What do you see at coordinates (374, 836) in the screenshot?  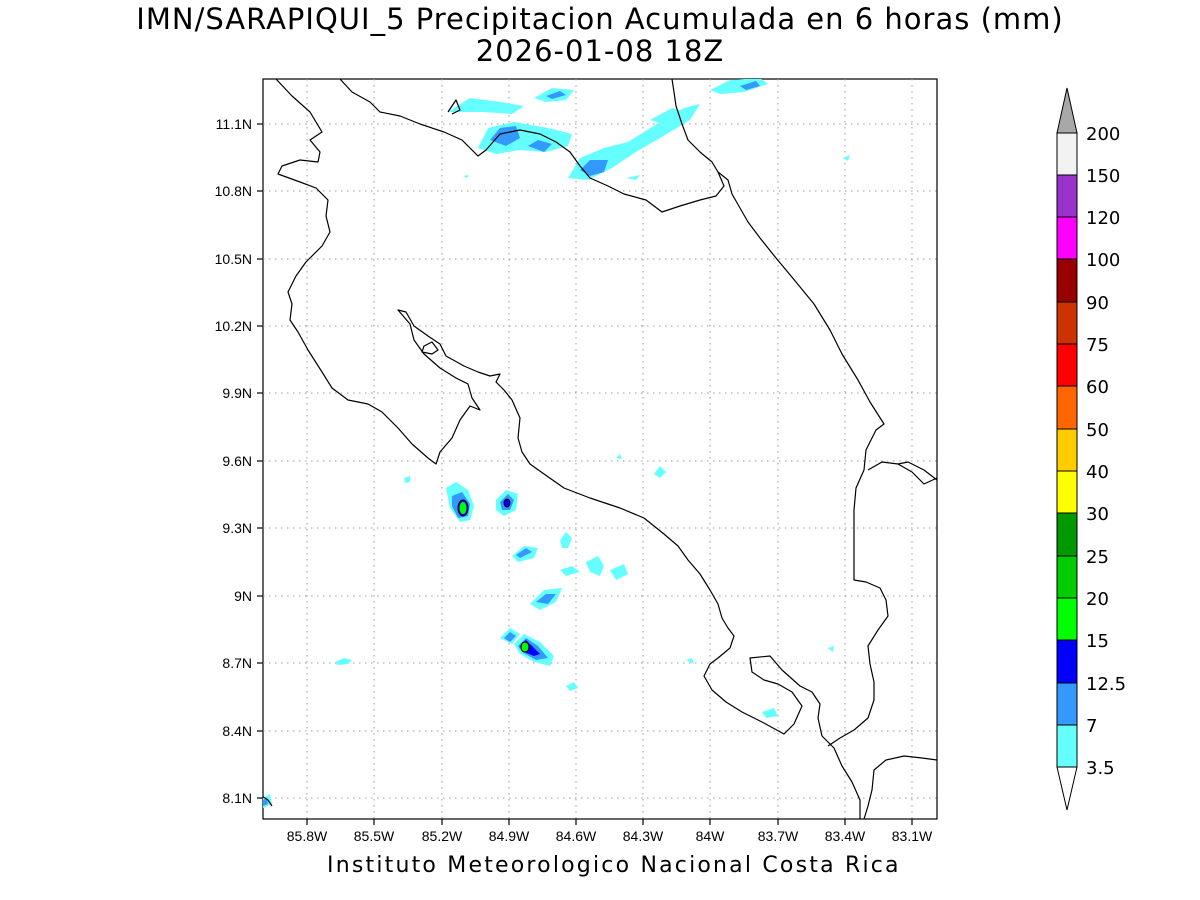 I see `lon-label: 85.5W` at bounding box center [374, 836].